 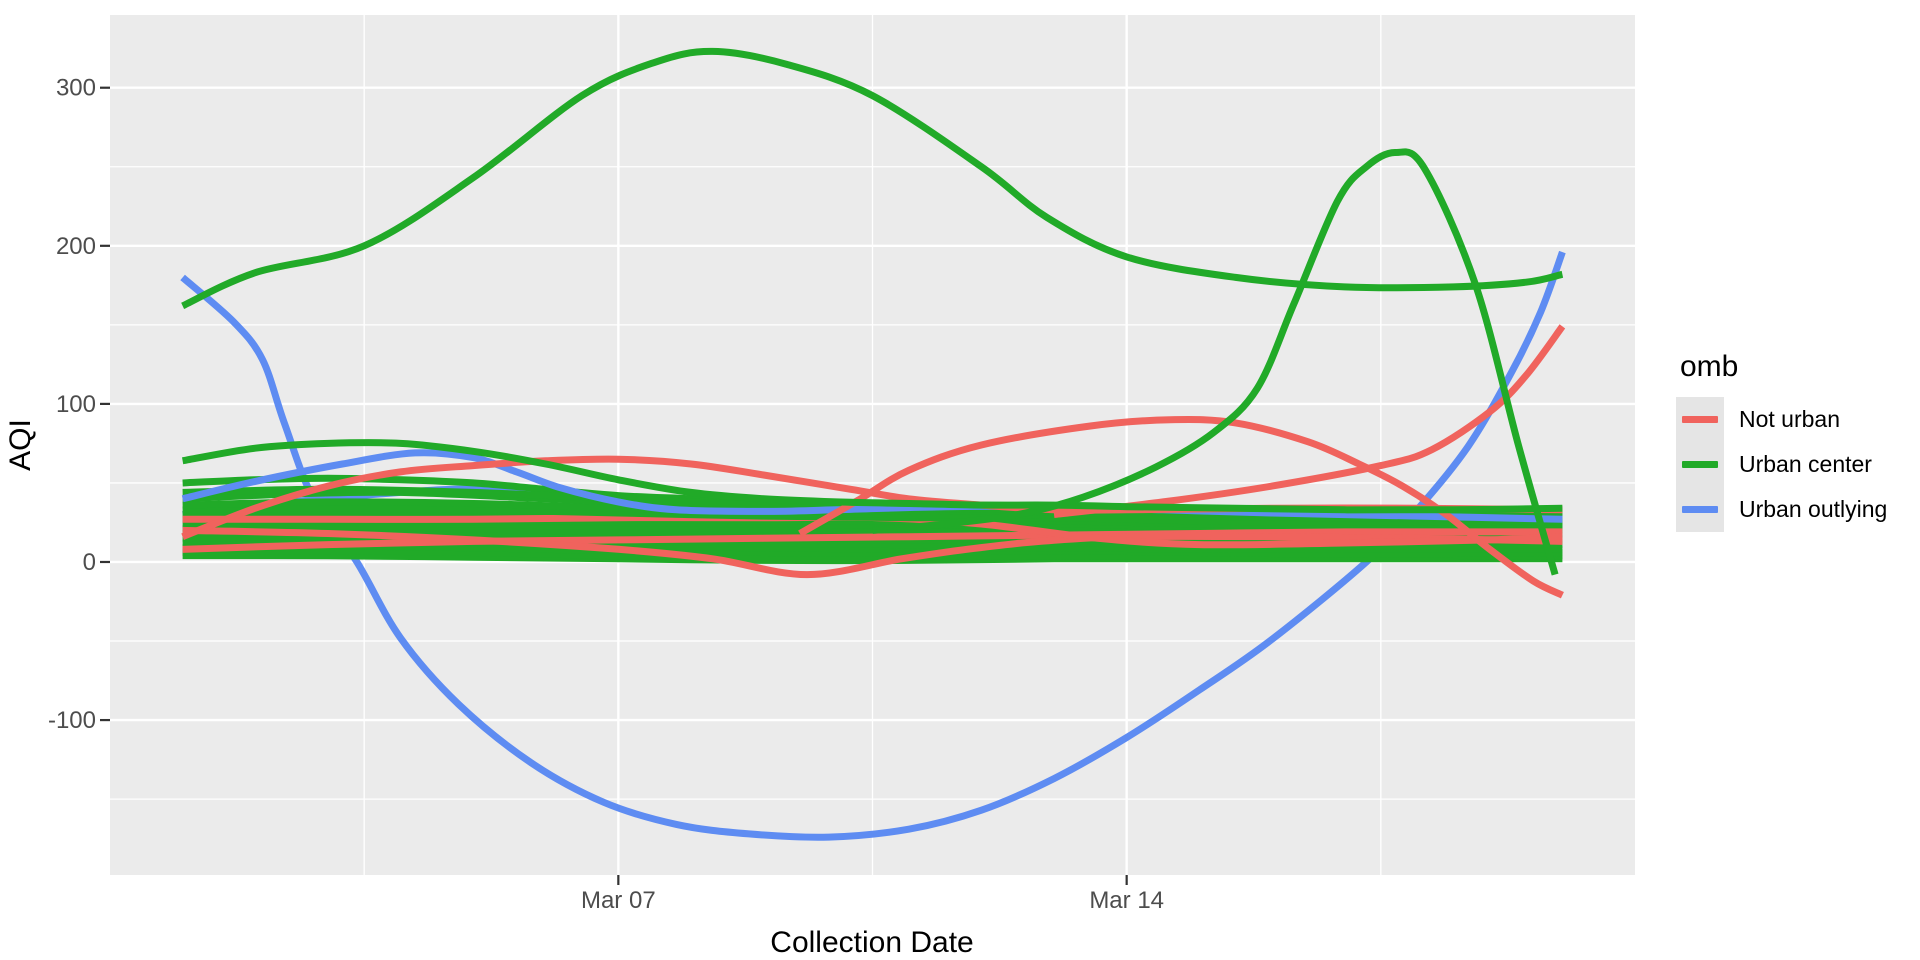 I want to click on legend-item-label: Urban center, so click(x=1805, y=464).